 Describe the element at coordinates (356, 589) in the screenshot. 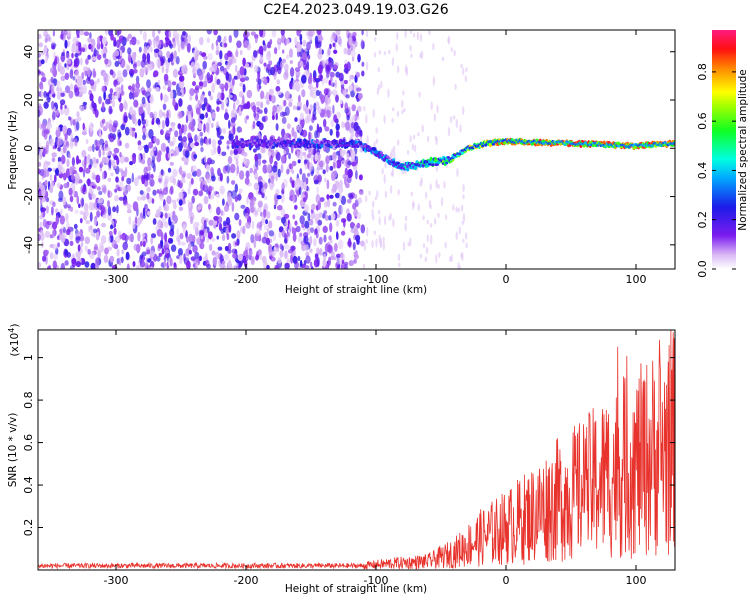

I see `snr-x-label: Height of straight line (km)` at that location.